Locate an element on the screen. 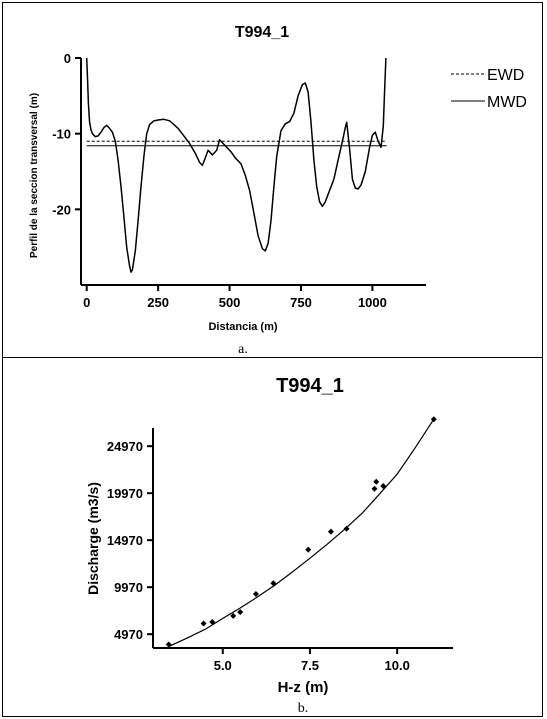 The image size is (547, 719). x-tick-label: 5.0 is located at coordinates (223, 665).